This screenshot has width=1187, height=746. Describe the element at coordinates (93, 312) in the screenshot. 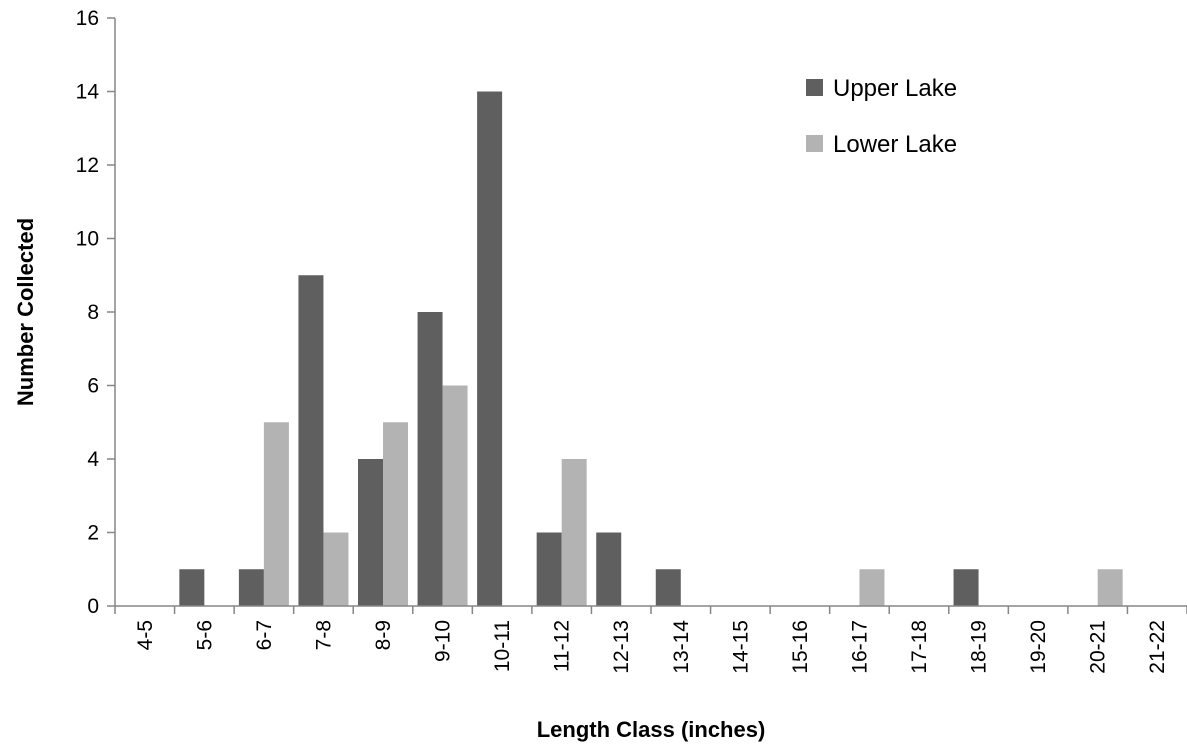

I see `y-tick-label: 8` at that location.